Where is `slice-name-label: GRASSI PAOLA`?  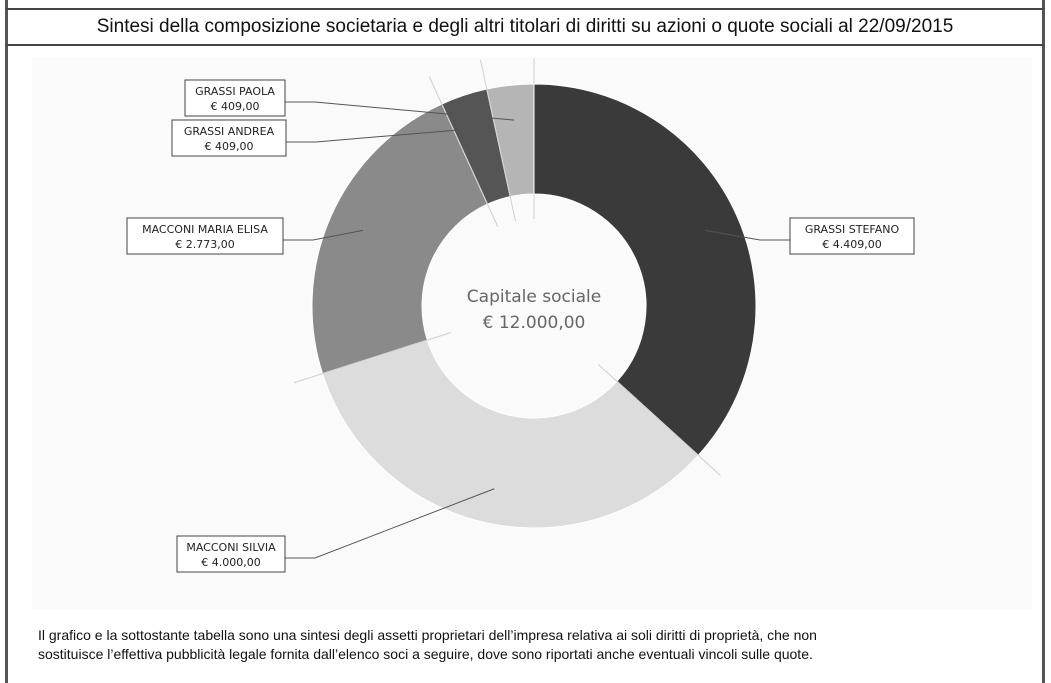 slice-name-label: GRASSI PAOLA is located at coordinates (235, 91).